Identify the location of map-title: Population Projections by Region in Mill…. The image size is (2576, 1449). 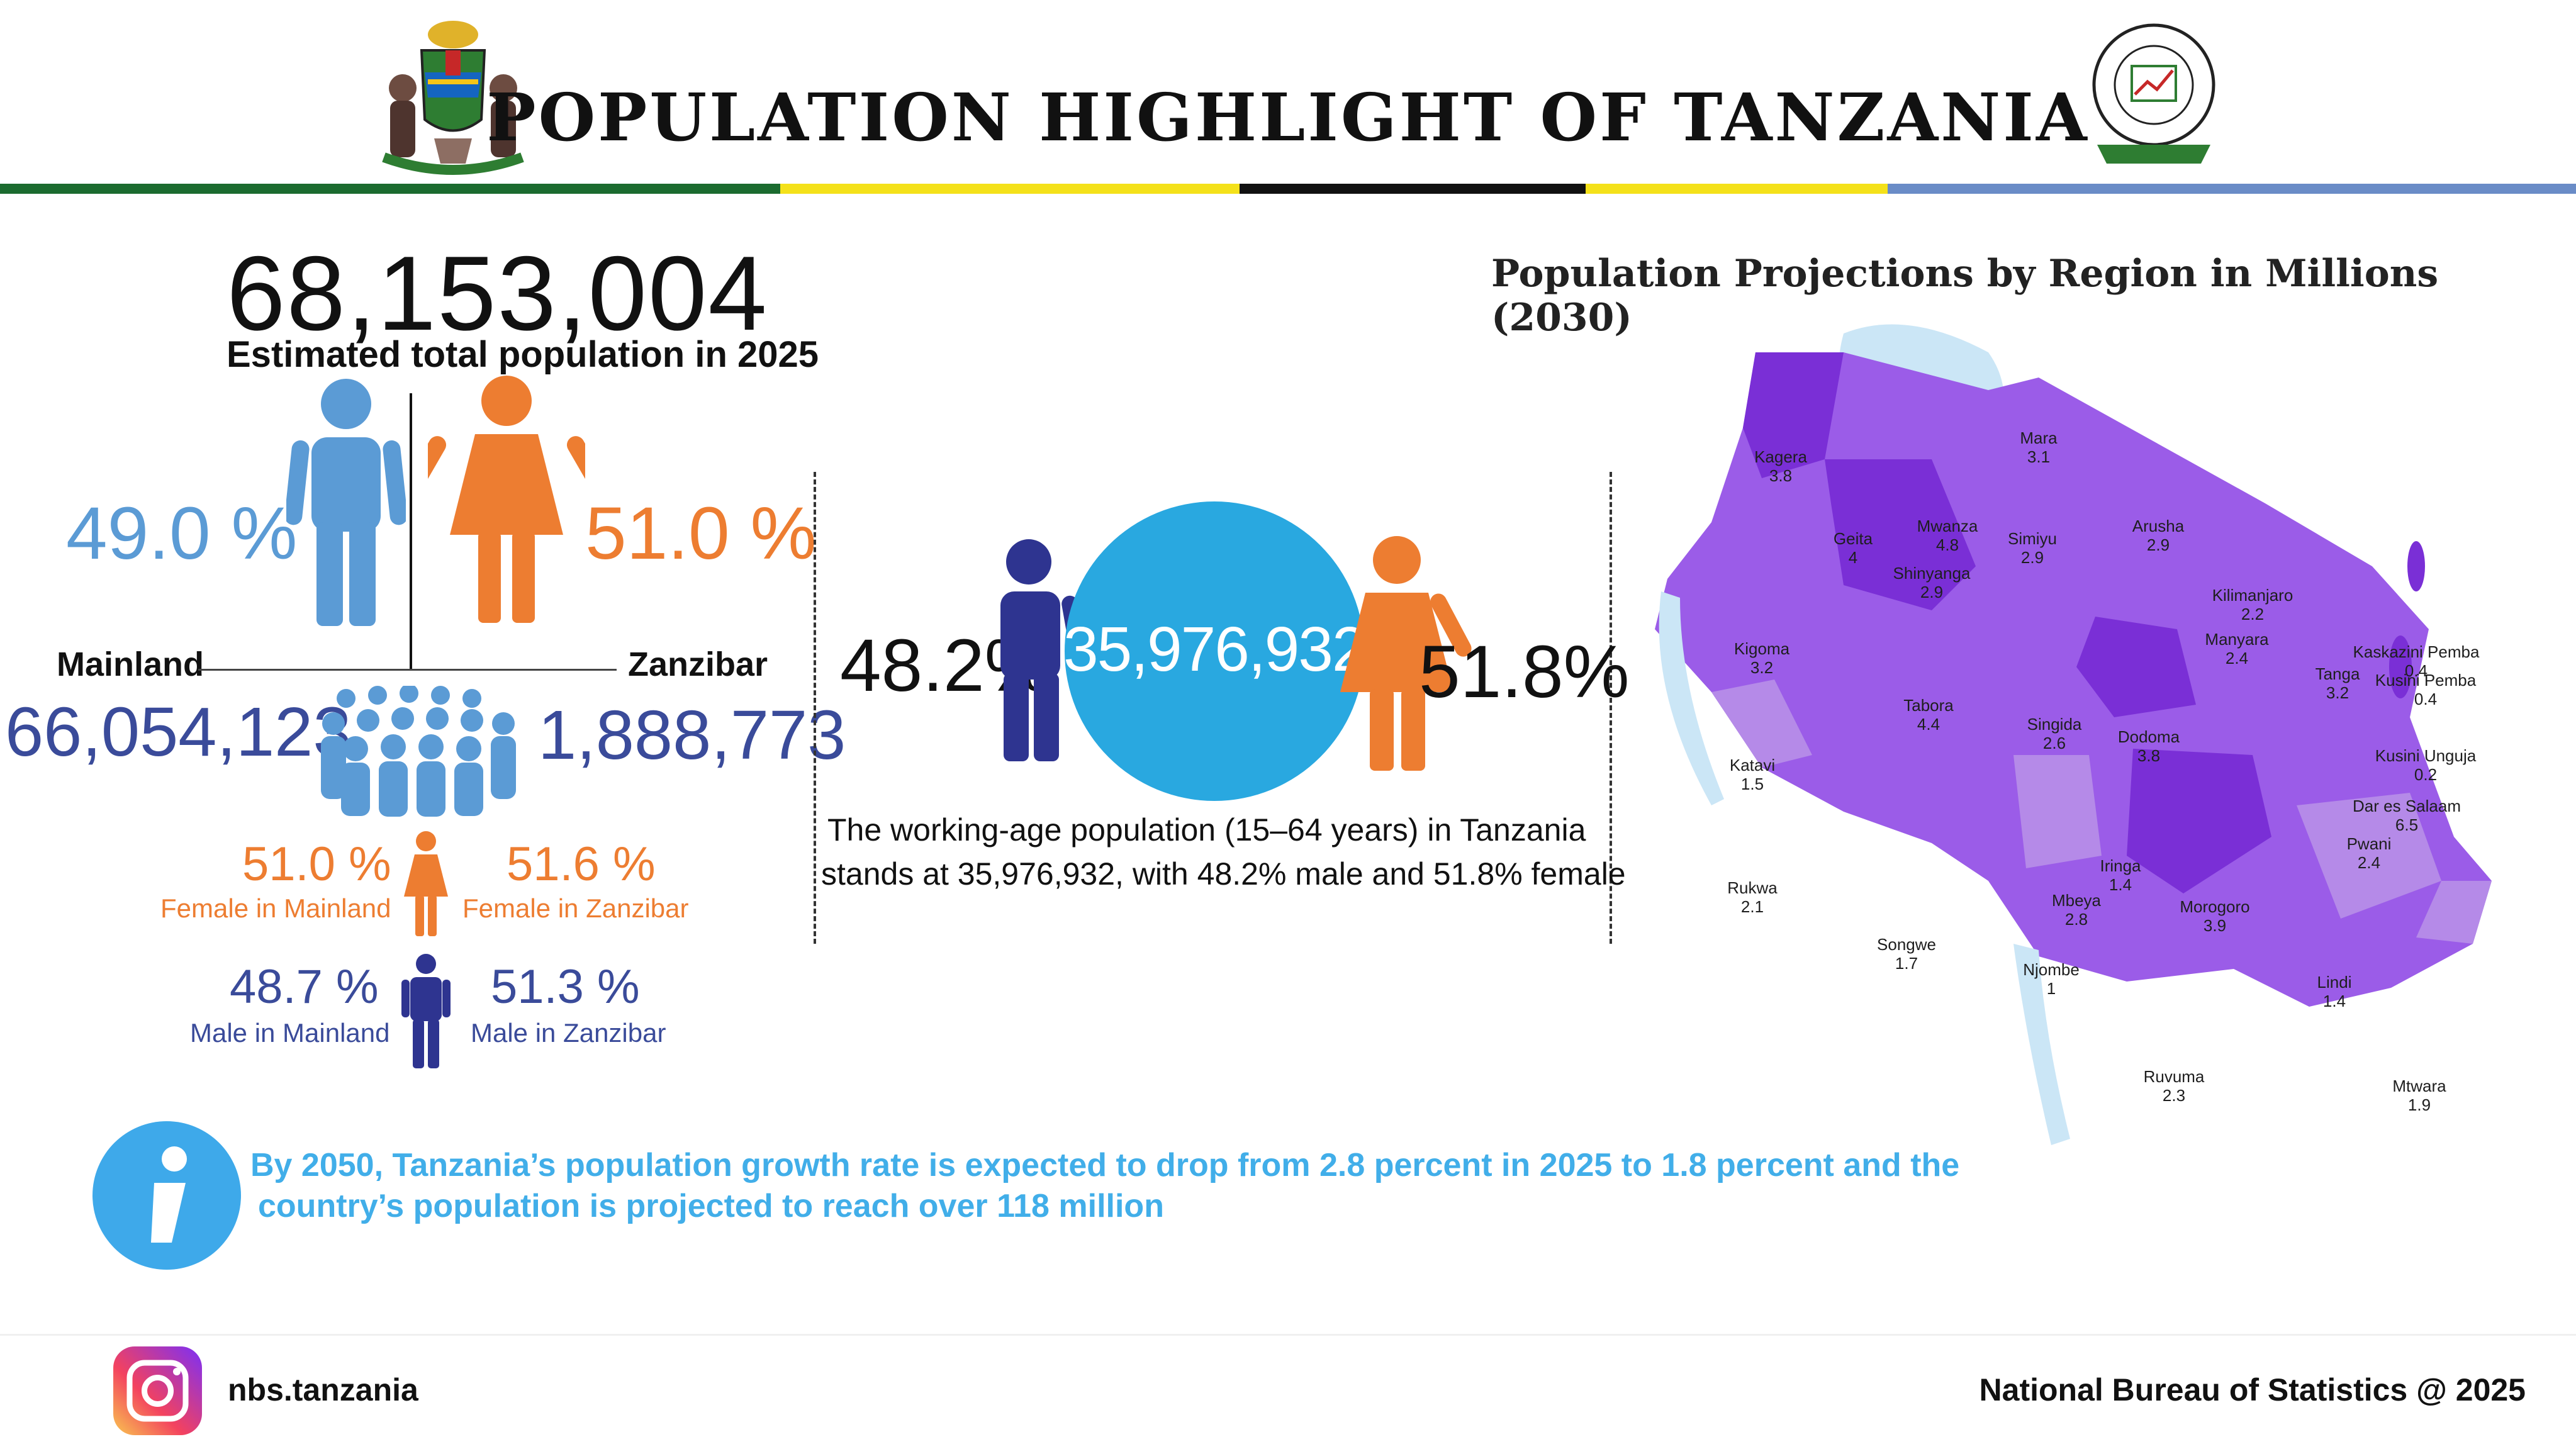
(1965, 296).